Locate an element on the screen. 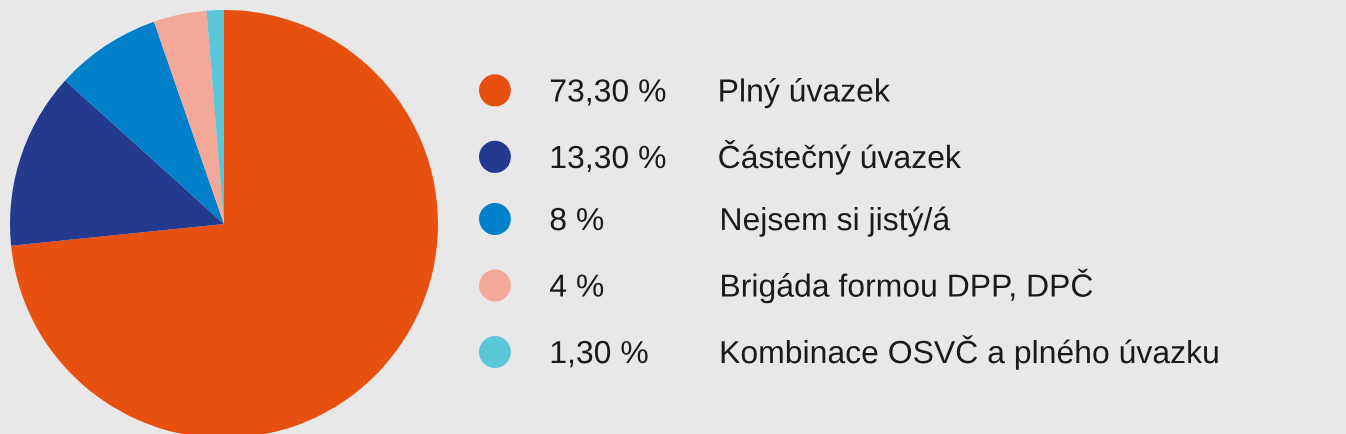 The image size is (1346, 434). legend-label: 73,30 % Plný úvazek is located at coordinates (720, 93).